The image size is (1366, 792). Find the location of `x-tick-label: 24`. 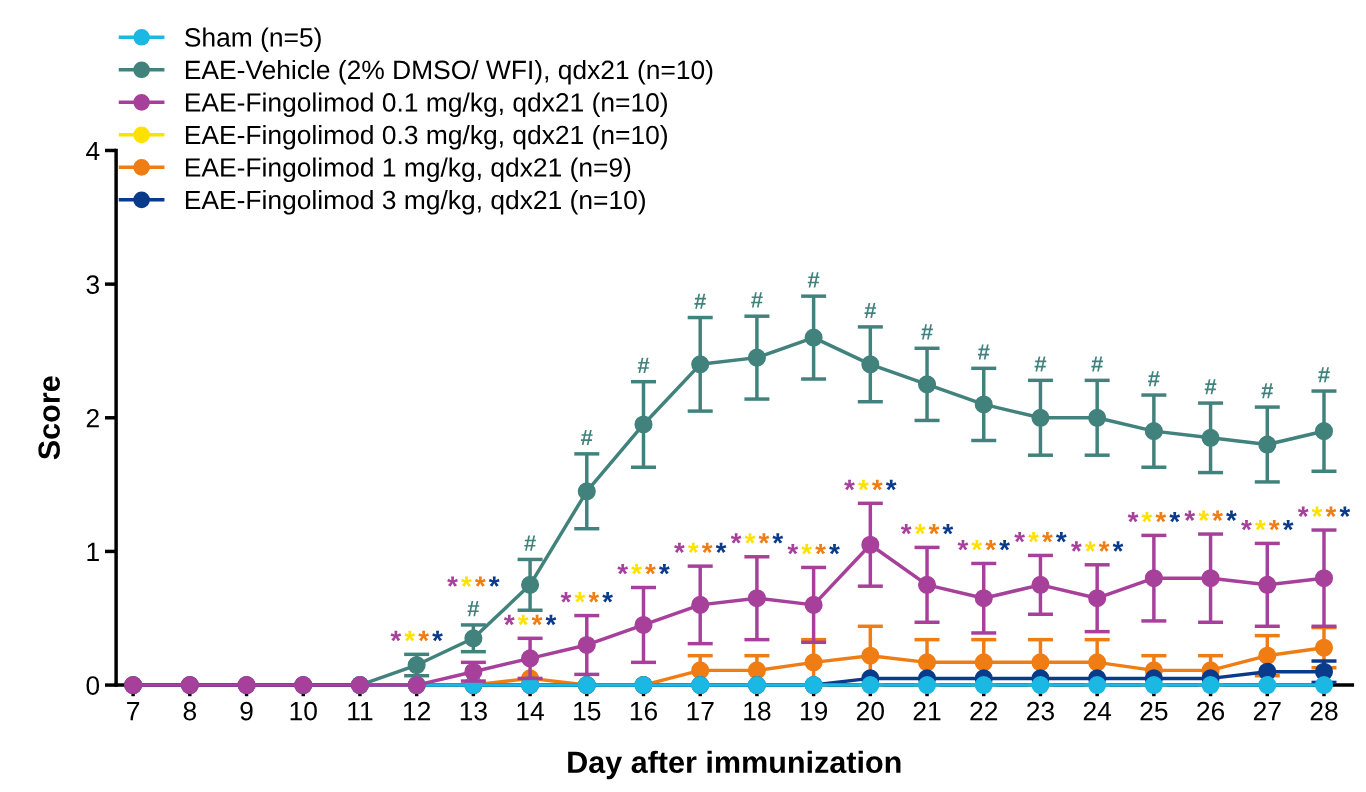

x-tick-label: 24 is located at coordinates (1097, 711).